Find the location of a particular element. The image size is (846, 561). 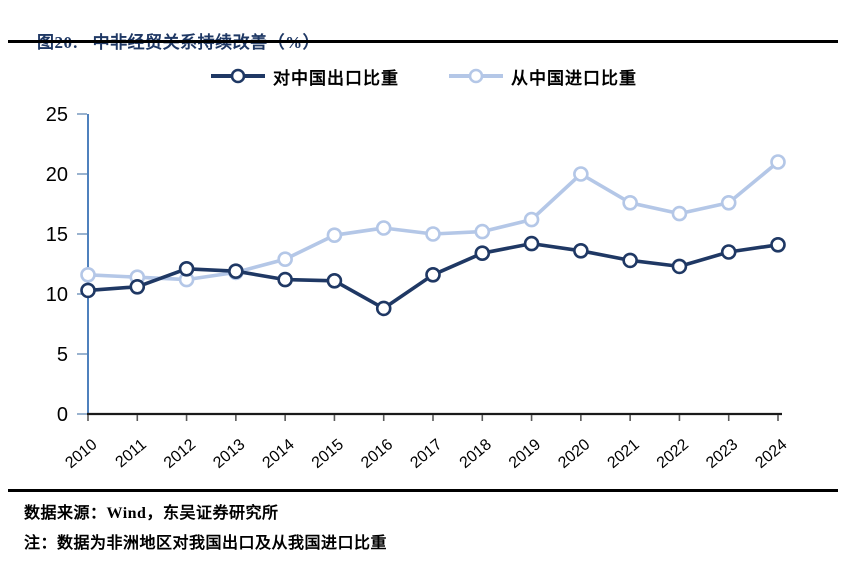

top-divider is located at coordinates (423, 41).